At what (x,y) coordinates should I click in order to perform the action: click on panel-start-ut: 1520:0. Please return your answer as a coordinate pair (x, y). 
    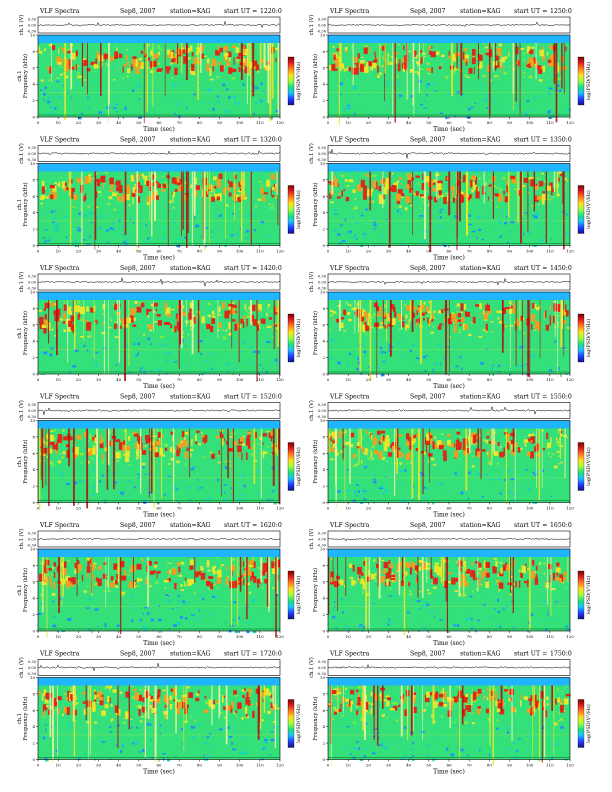
    Looking at the image, I should click on (271, 397).